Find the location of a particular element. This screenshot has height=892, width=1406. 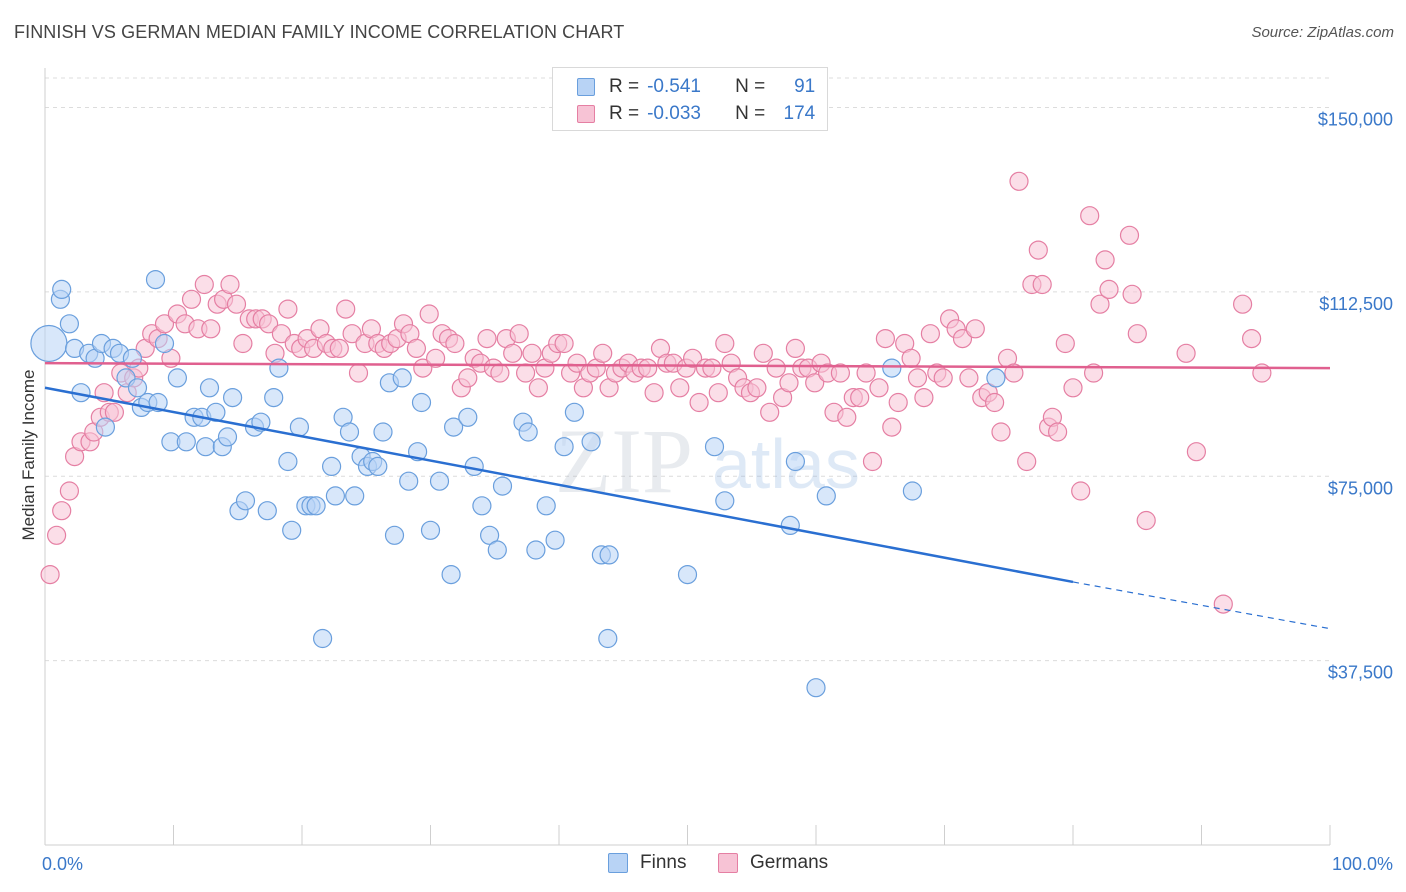

bottom-legend-germans-label: Germans is located at coordinates (789, 862).